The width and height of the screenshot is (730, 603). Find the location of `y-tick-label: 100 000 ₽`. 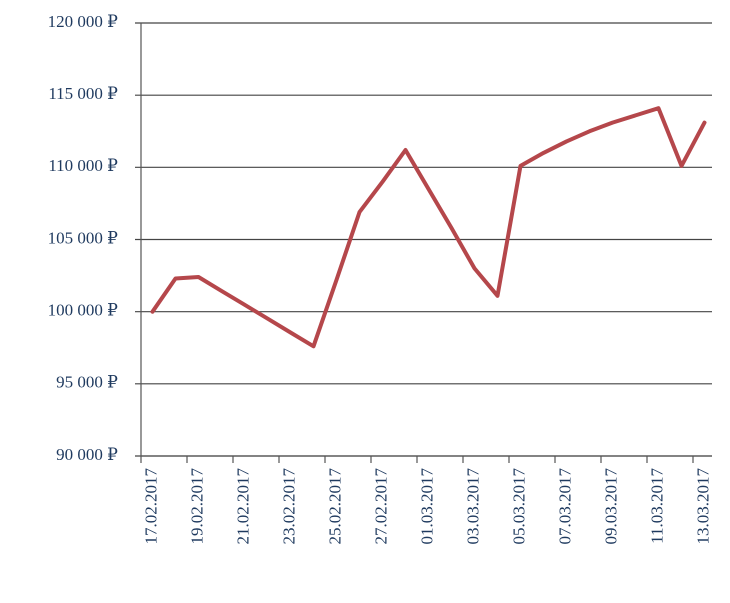

y-tick-label: 100 000 ₽ is located at coordinates (83, 310).